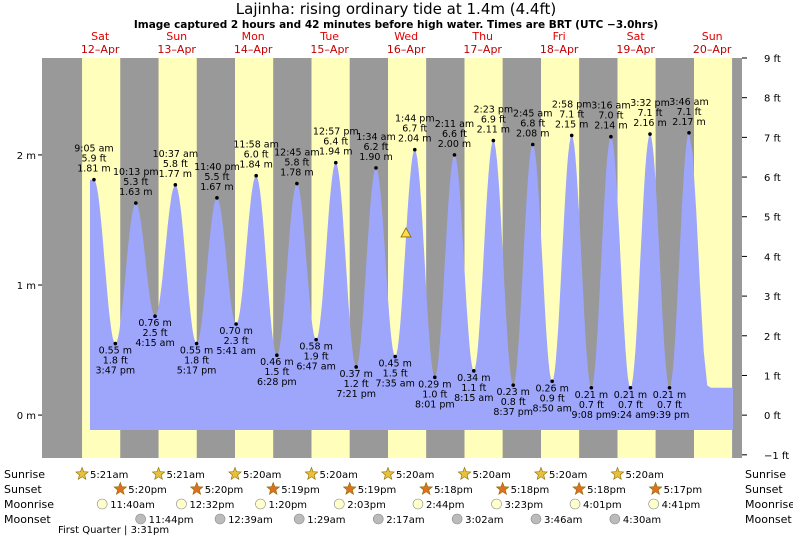 The width and height of the screenshot is (793, 538). What do you see at coordinates (688, 122) in the screenshot?
I see `tide-label: 2.17 m` at bounding box center [688, 122].